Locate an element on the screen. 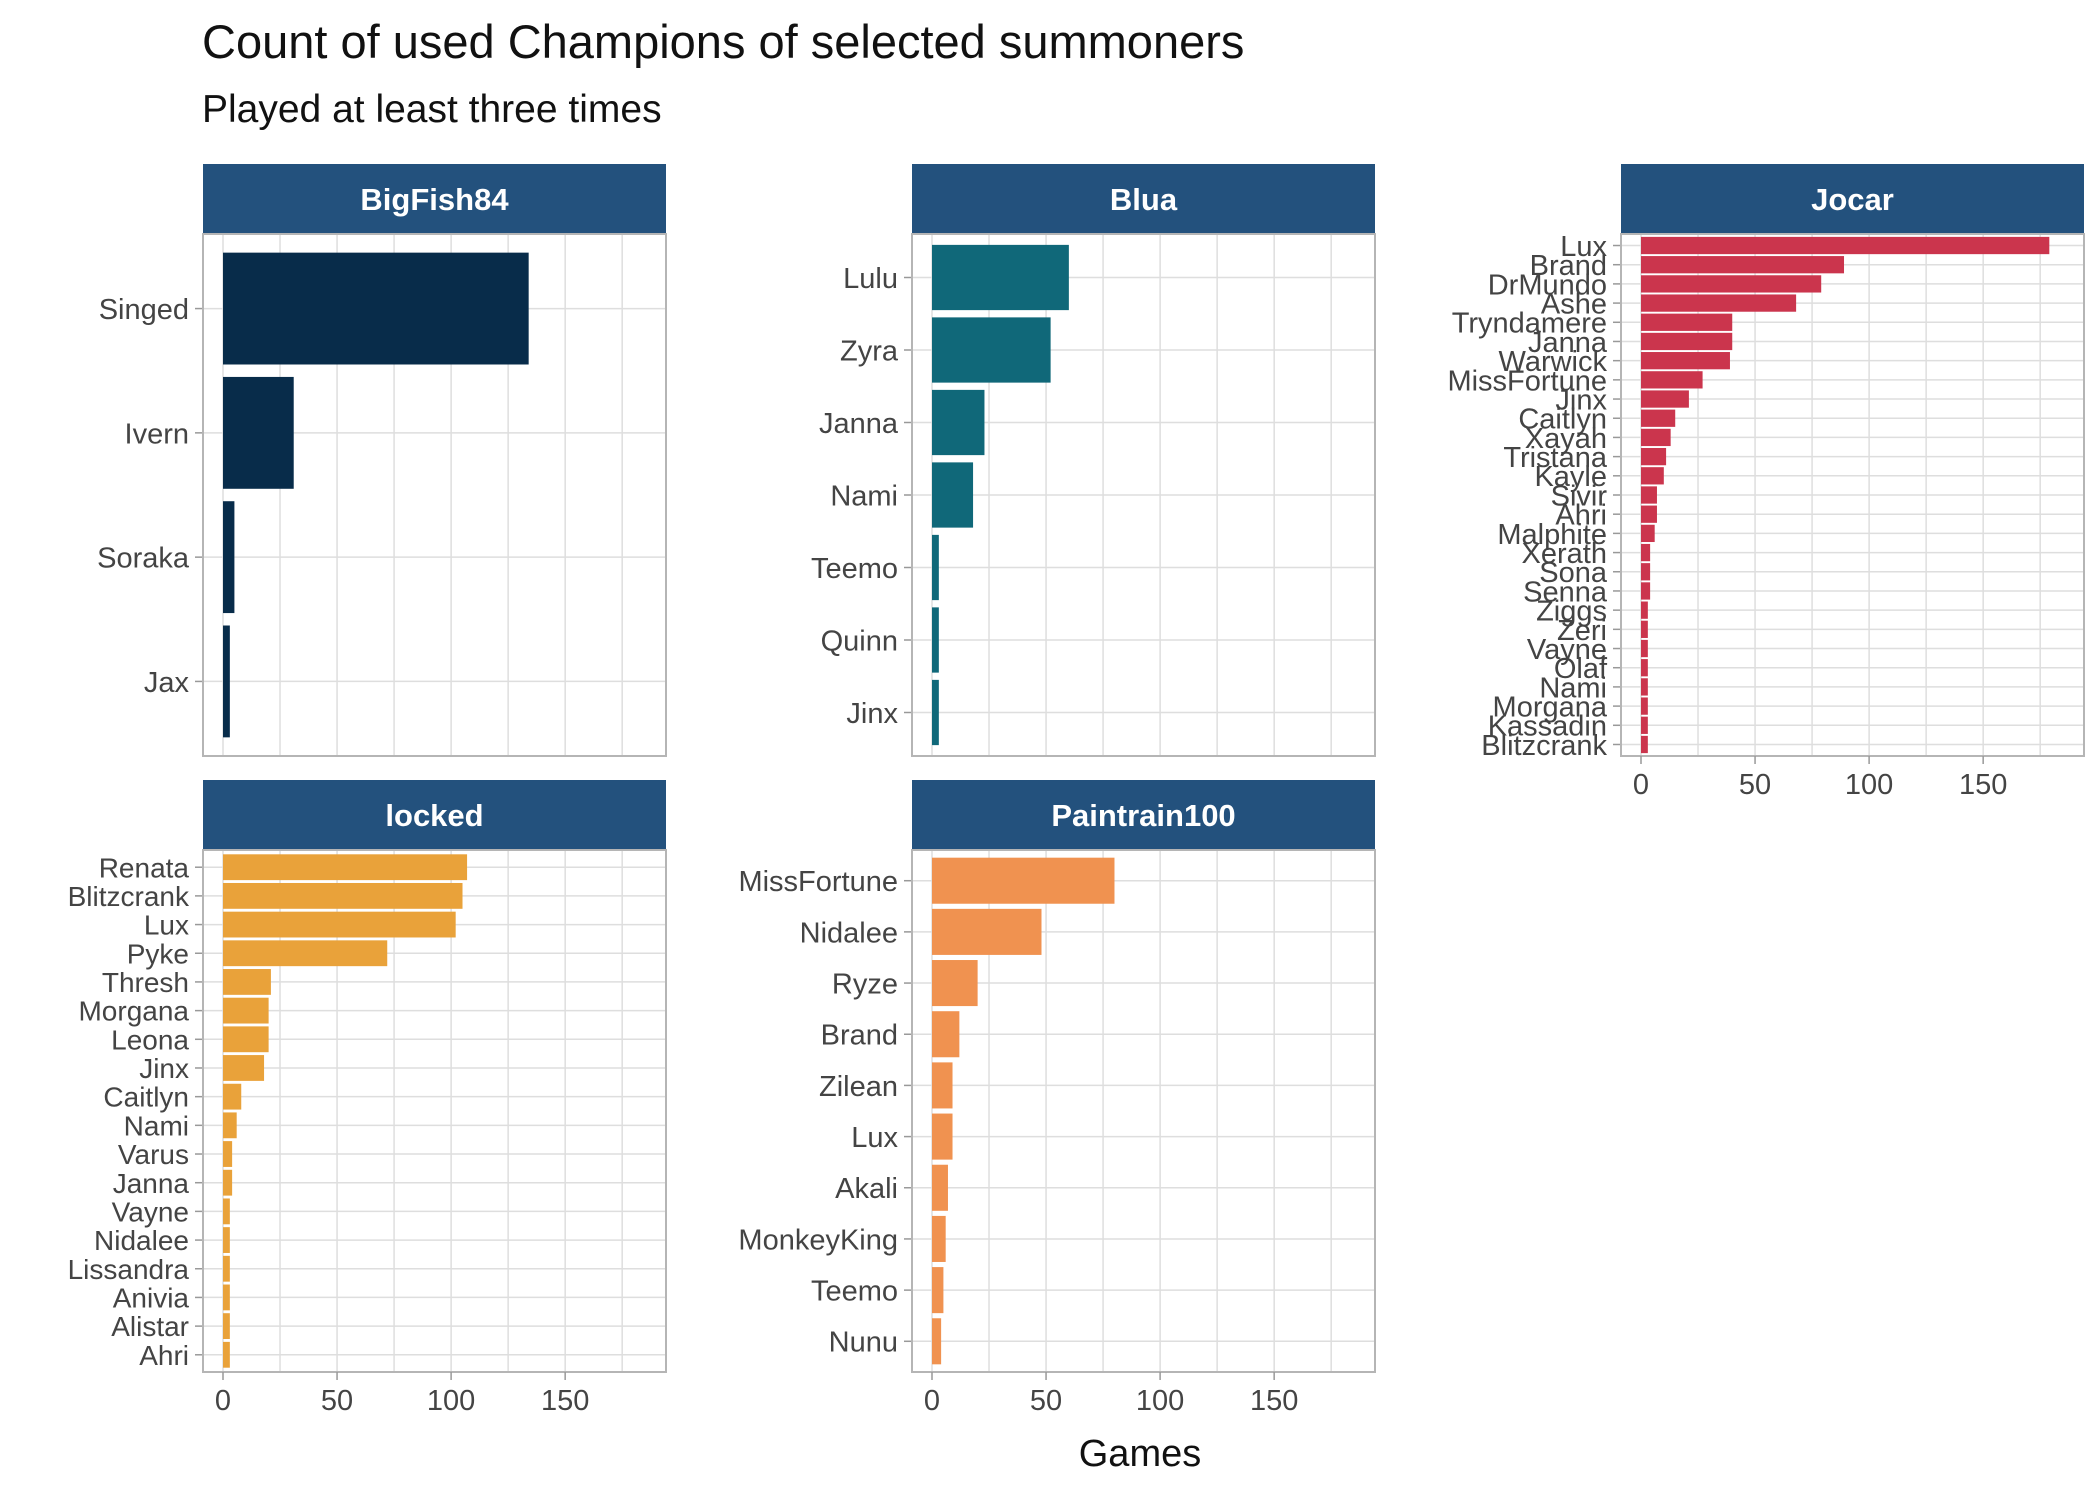 Image resolution: width=2100 pixels, height=1500 pixels. facet-panel: BigFish84 Singed Ivern Soraka Jax is located at coordinates (382, 460).